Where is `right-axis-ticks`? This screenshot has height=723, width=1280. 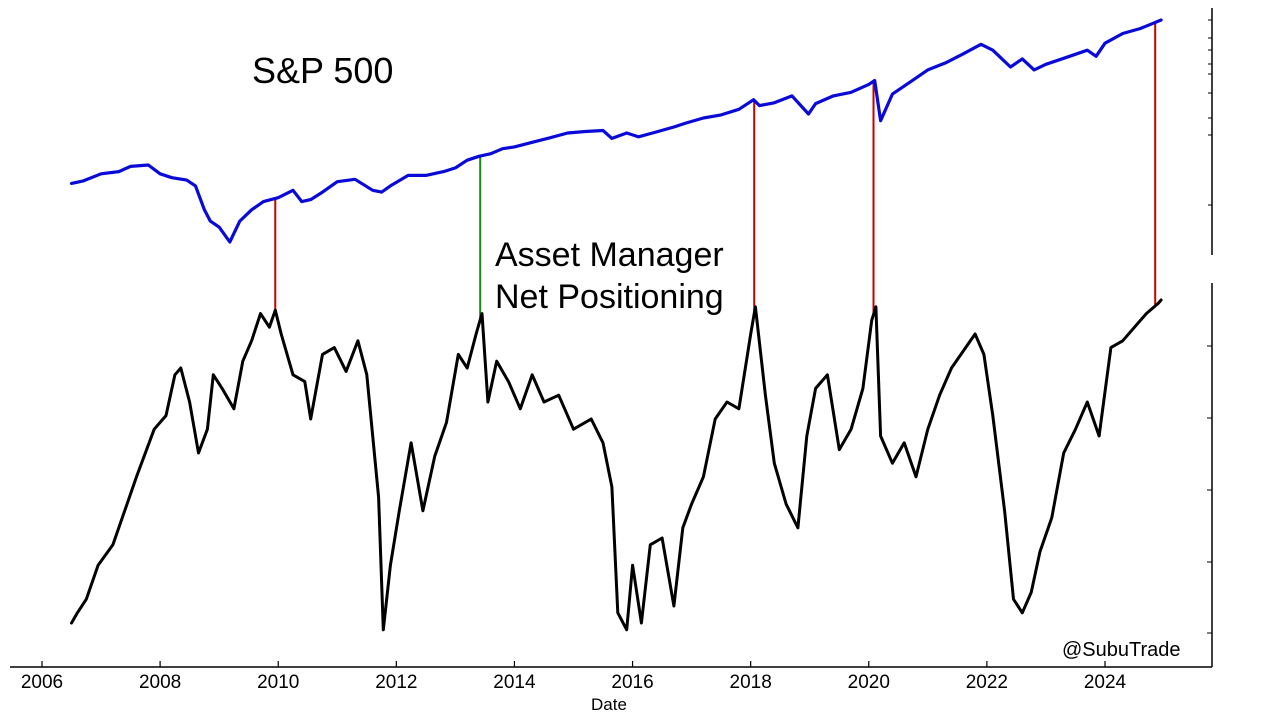 right-axis-ticks is located at coordinates (1209, 326).